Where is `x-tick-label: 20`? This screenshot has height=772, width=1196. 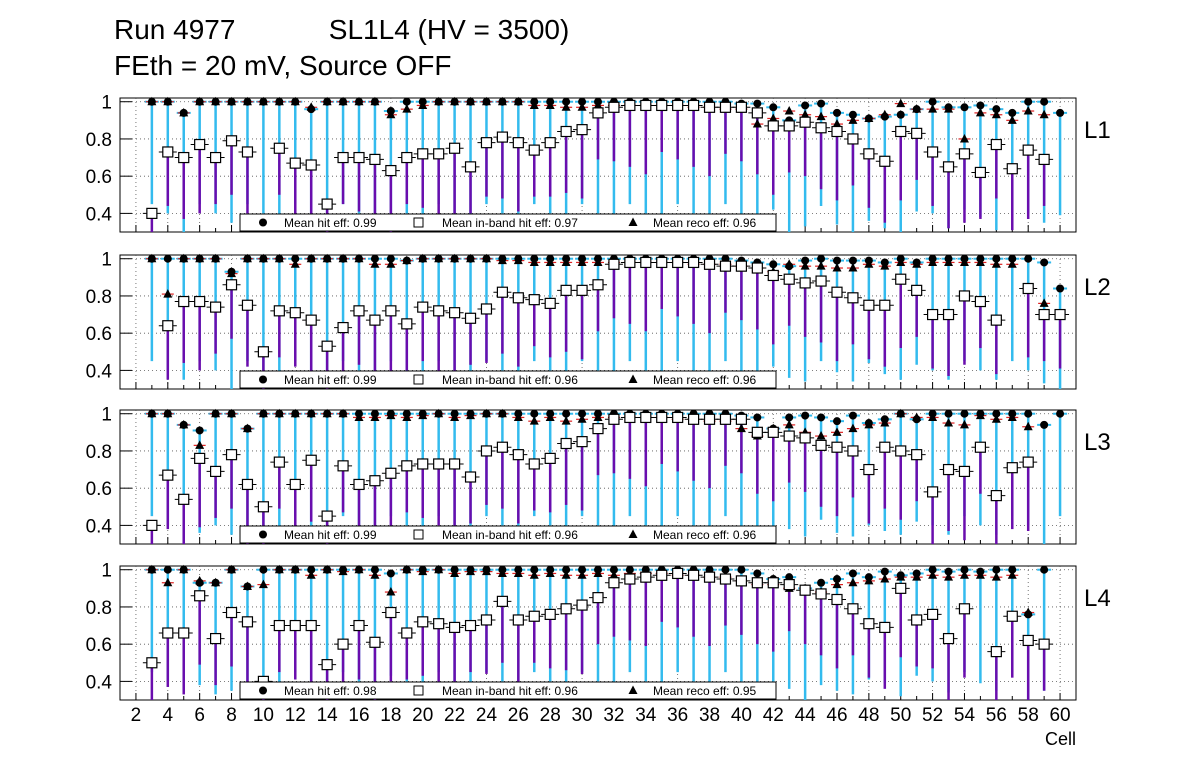
x-tick-label: 20 is located at coordinates (422, 715).